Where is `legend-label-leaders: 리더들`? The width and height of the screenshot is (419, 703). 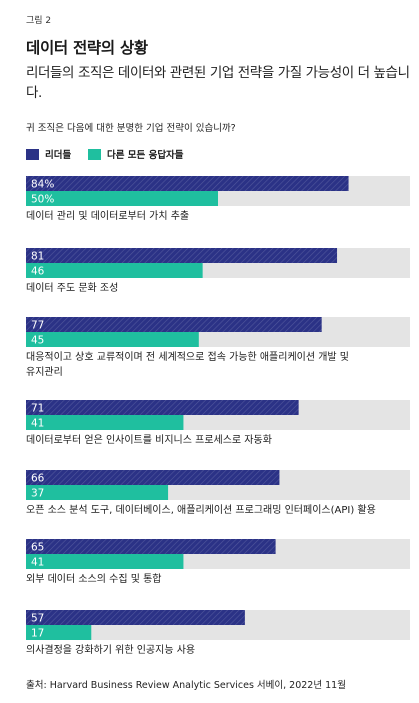 legend-label-leaders: 리더들 is located at coordinates (58, 155).